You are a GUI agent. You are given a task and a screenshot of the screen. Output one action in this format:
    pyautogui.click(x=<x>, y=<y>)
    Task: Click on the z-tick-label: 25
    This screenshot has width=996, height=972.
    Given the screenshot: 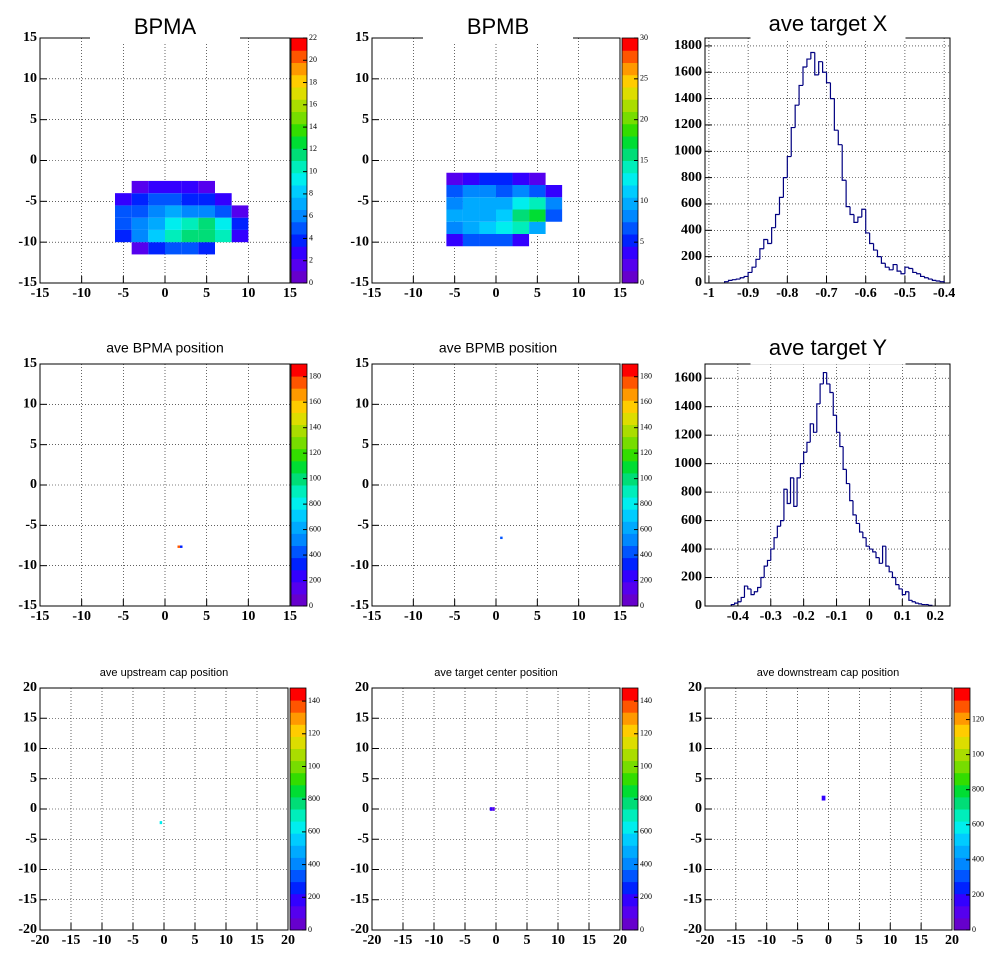 What is the action you would take?
    pyautogui.click(x=644, y=78)
    